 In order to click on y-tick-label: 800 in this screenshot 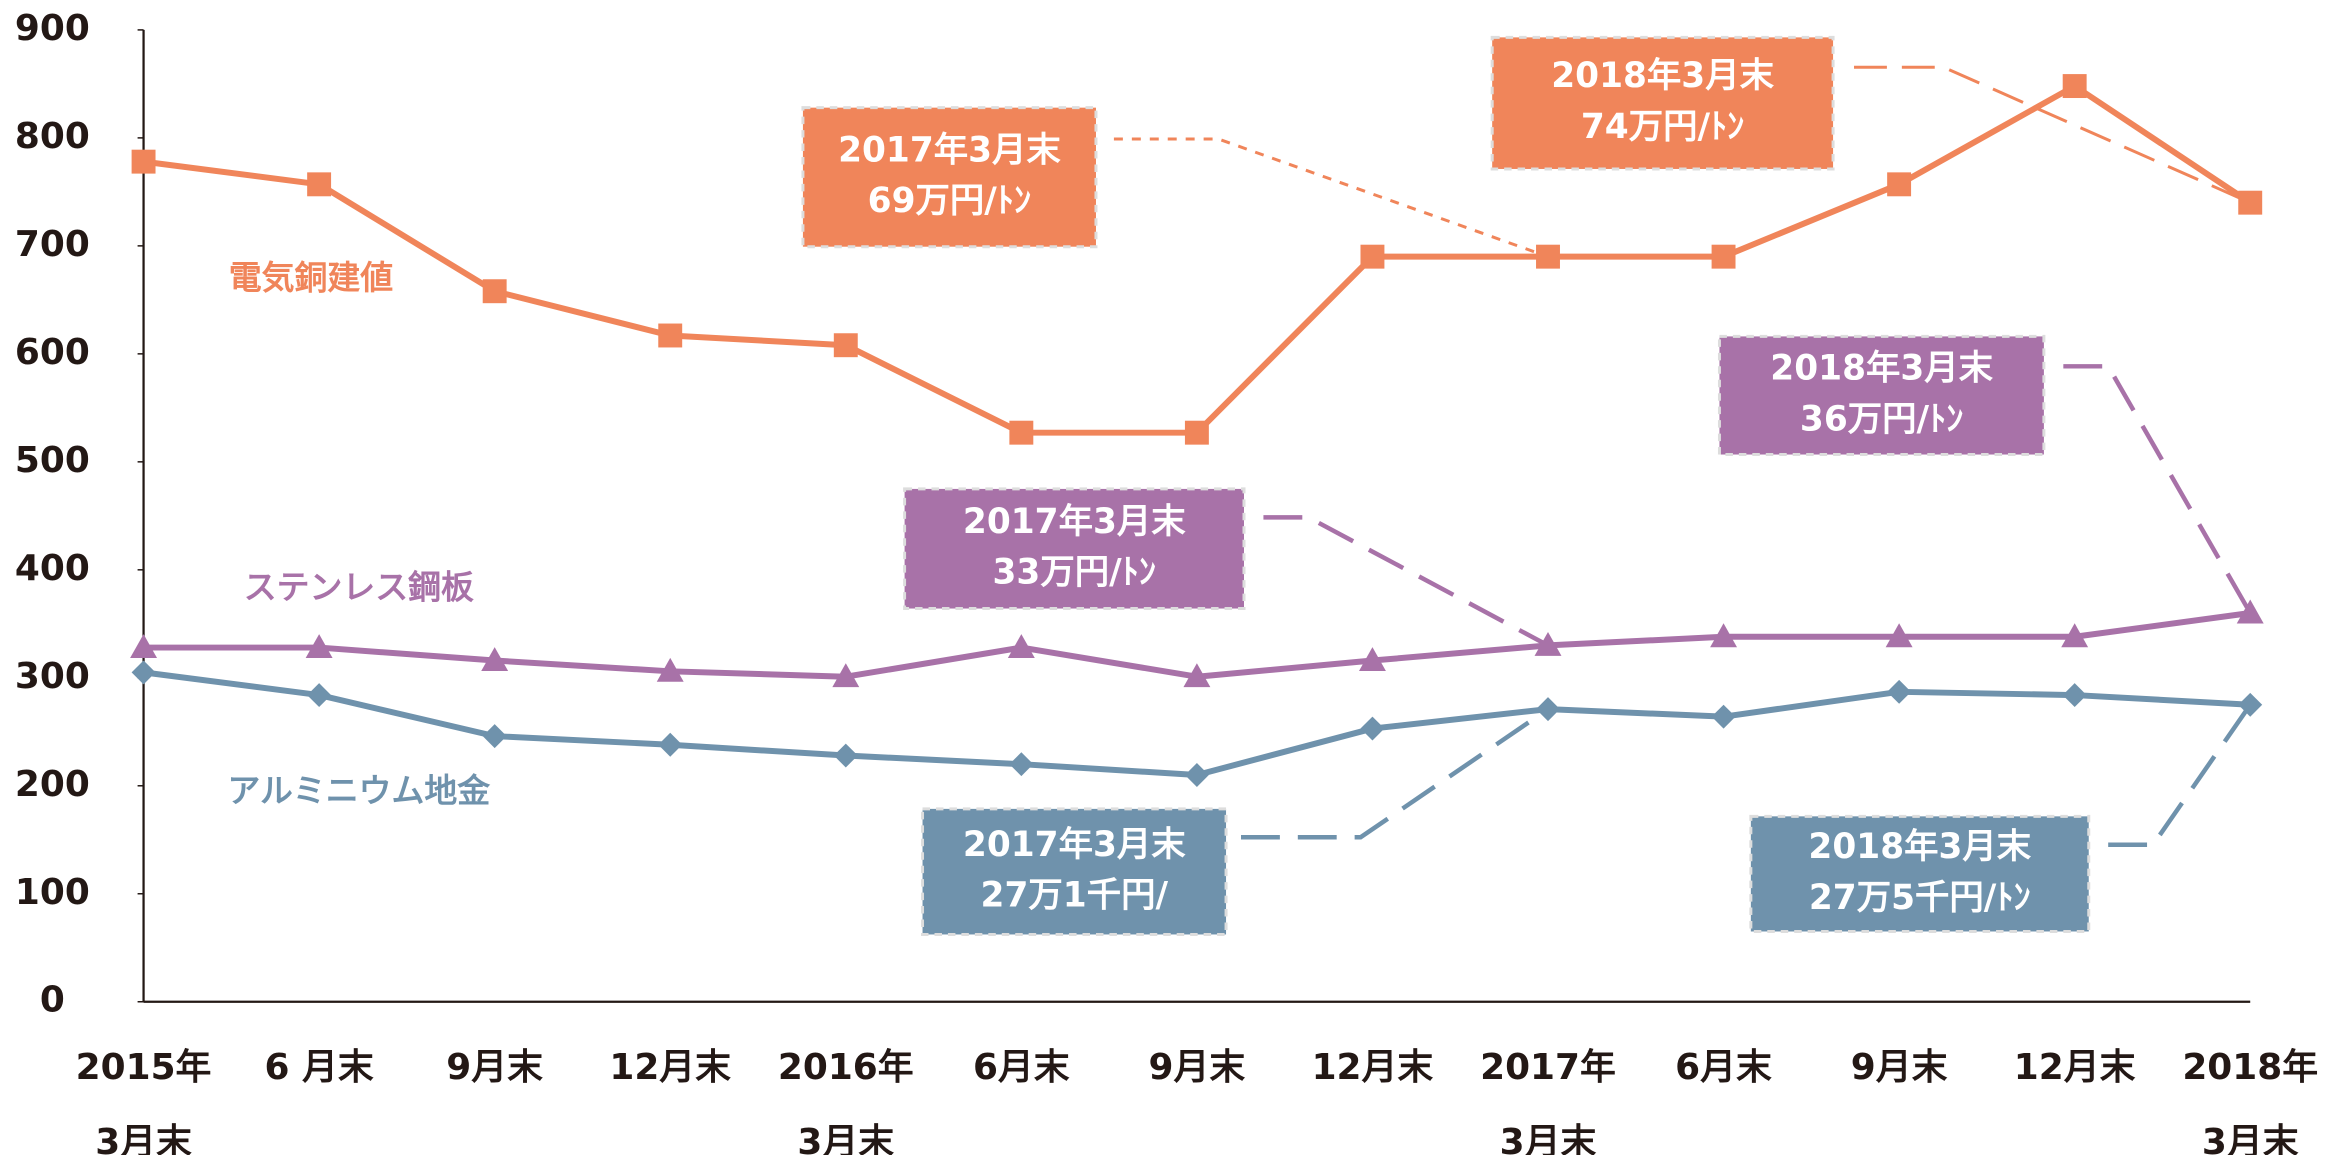, I will do `click(52, 136)`.